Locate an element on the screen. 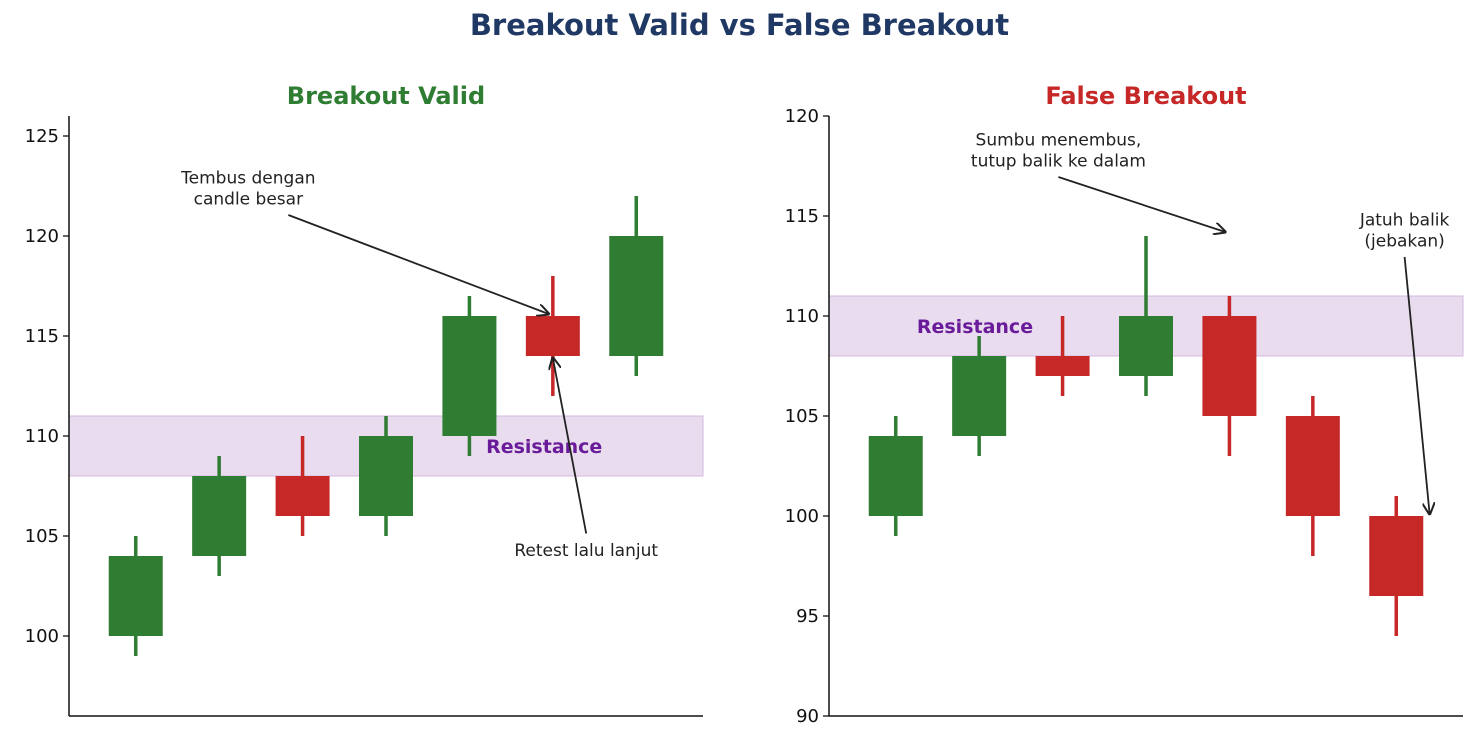 This screenshot has width=1479, height=744. figure-title: Breakout Valid vs False Breakout is located at coordinates (739, 25).